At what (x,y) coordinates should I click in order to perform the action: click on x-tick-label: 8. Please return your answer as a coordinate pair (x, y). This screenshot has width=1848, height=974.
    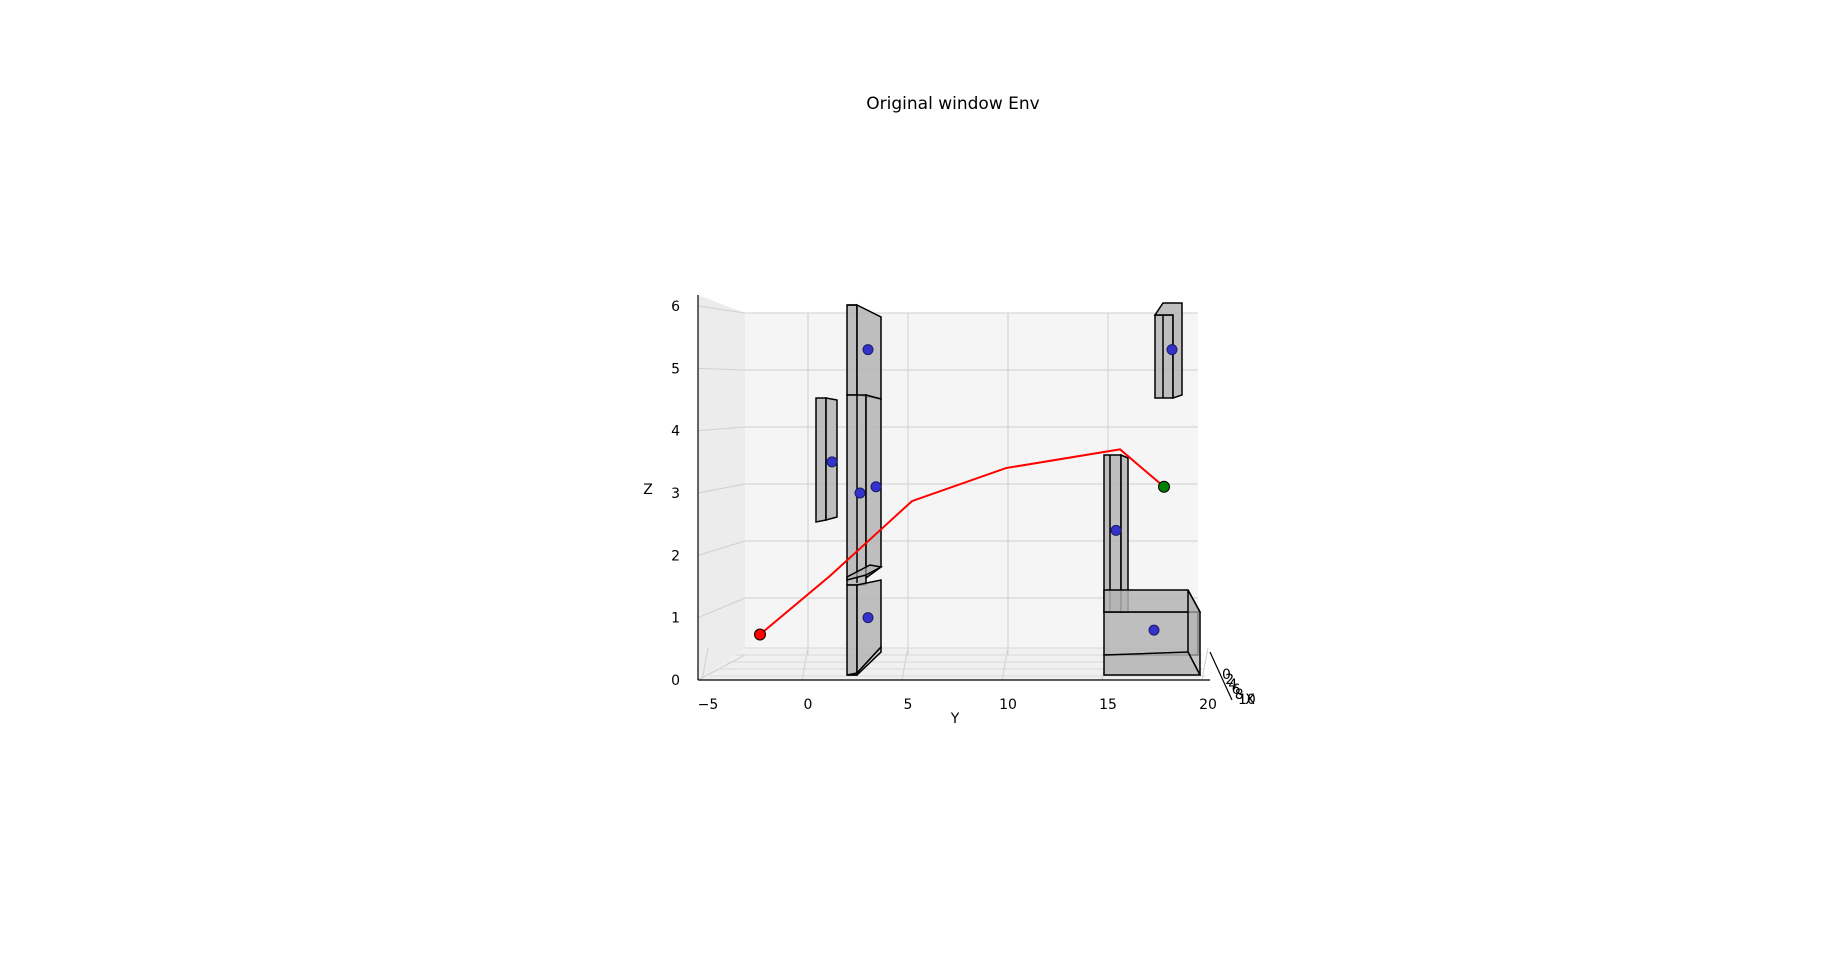
    Looking at the image, I should click on (1239, 695).